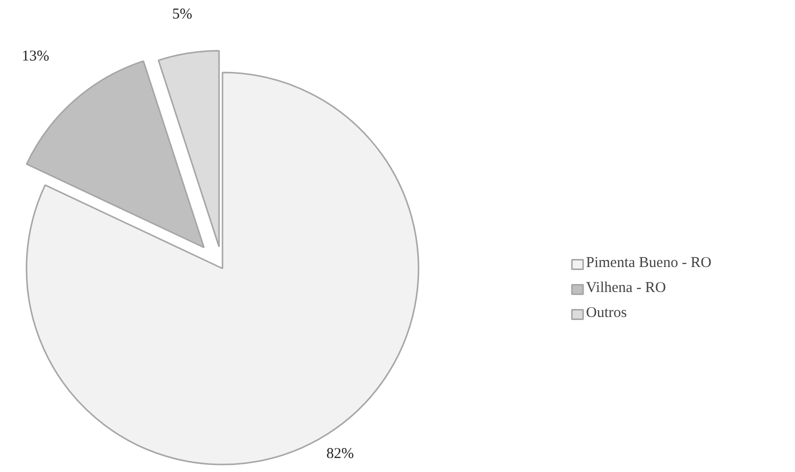 The image size is (795, 472). What do you see at coordinates (649, 263) in the screenshot?
I see `legend-label: Pimenta Bueno - RO` at bounding box center [649, 263].